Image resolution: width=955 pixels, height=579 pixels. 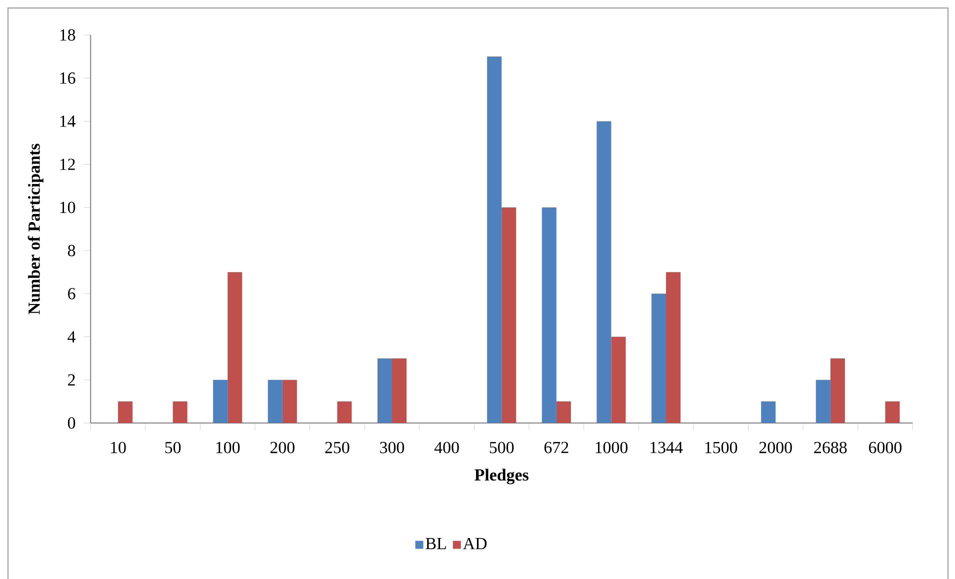 I want to click on x-tick-label: 2000, so click(x=775, y=448).